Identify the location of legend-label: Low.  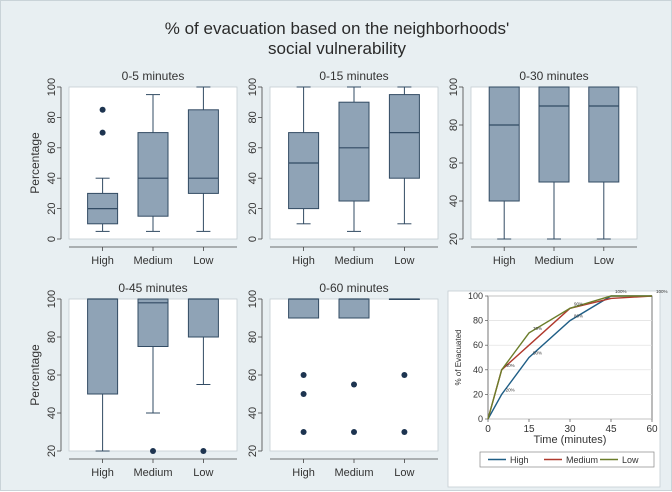
(630, 460).